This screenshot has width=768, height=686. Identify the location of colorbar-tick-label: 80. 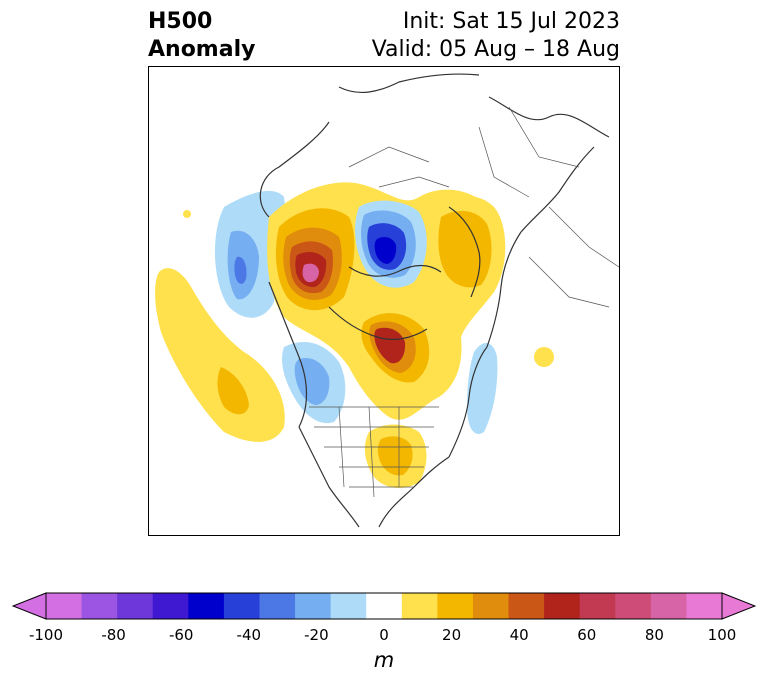
(654, 635).